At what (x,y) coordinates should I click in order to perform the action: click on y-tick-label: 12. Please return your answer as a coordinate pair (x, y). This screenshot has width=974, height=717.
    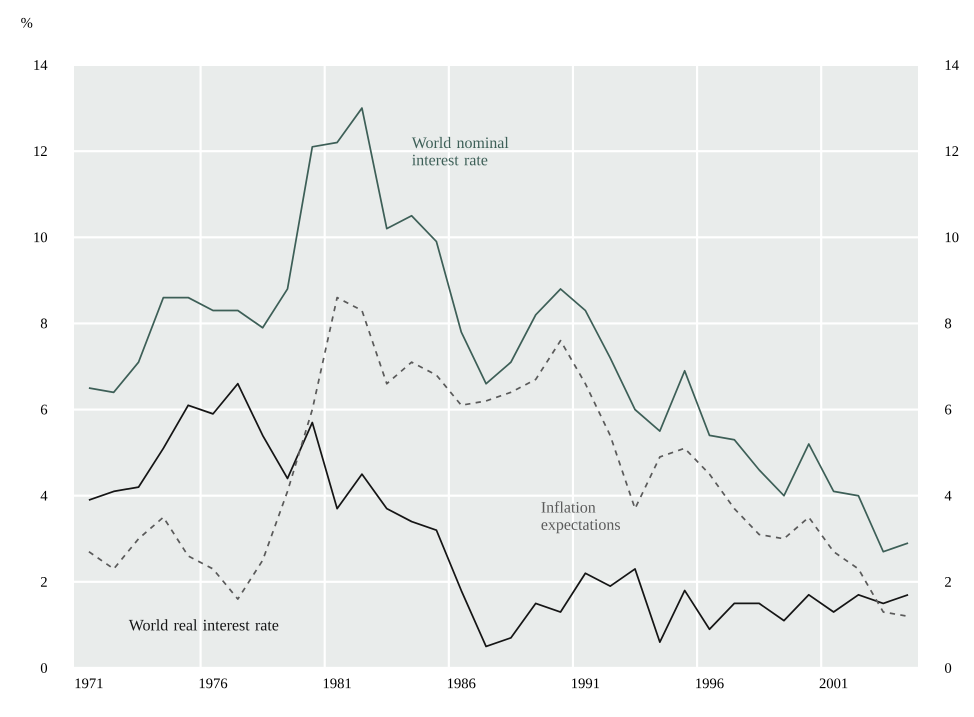
    Looking at the image, I should click on (40, 151).